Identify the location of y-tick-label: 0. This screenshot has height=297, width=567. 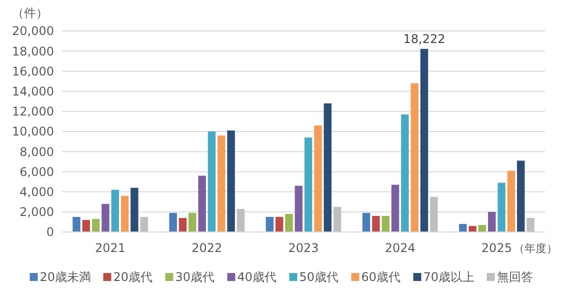
(50, 232).